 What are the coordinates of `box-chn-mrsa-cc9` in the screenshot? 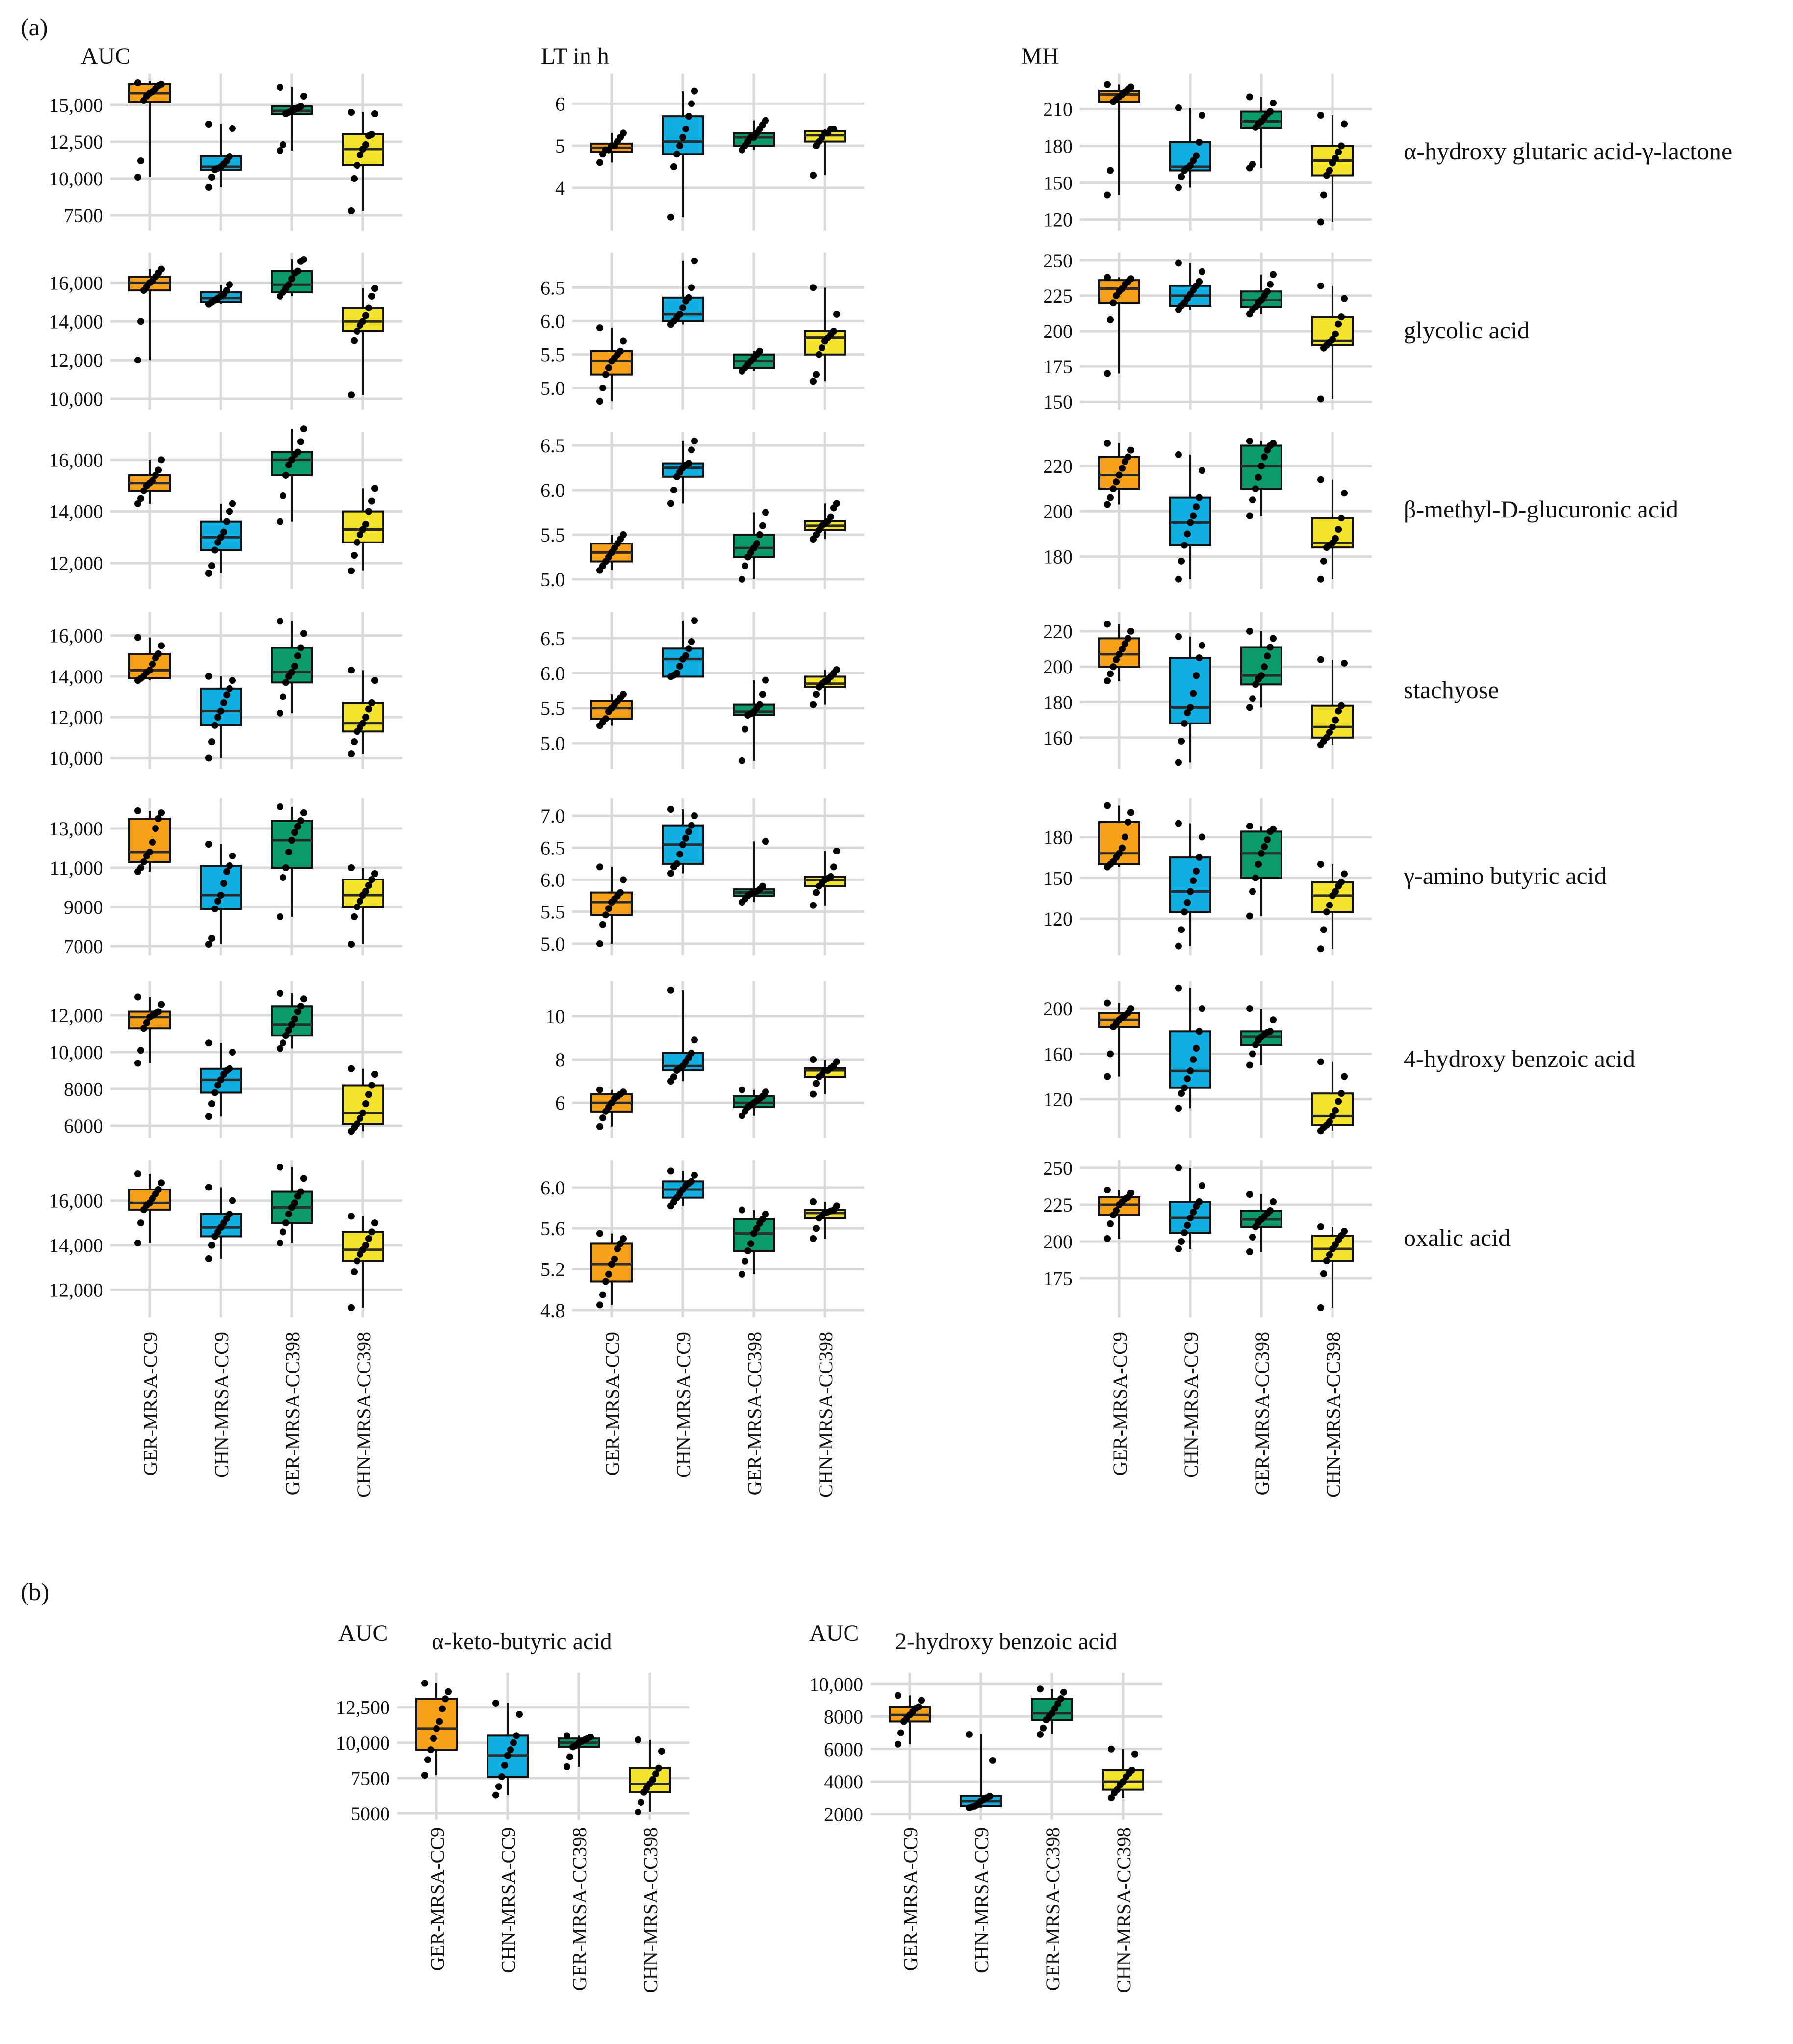 It's located at (221, 535).